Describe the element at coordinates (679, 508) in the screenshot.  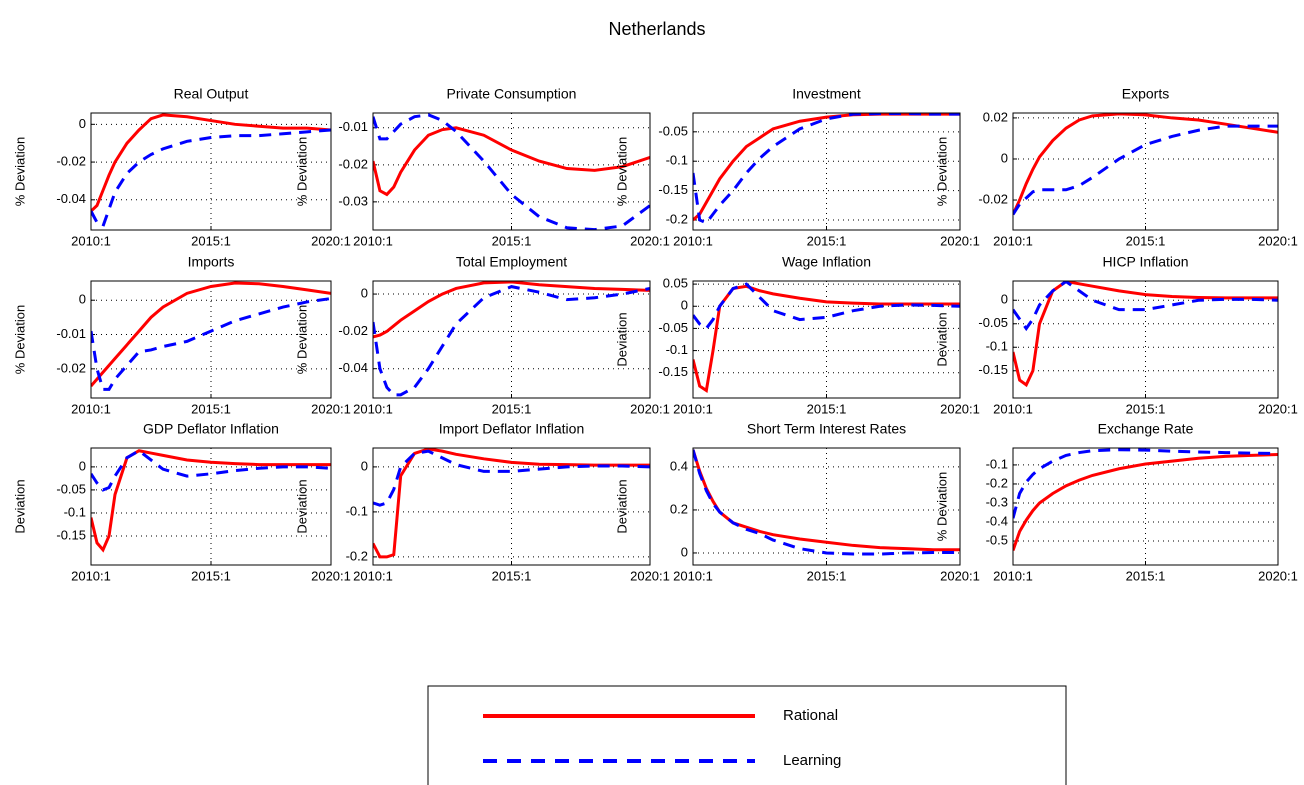
I see `y-tick-label: 0.2` at that location.